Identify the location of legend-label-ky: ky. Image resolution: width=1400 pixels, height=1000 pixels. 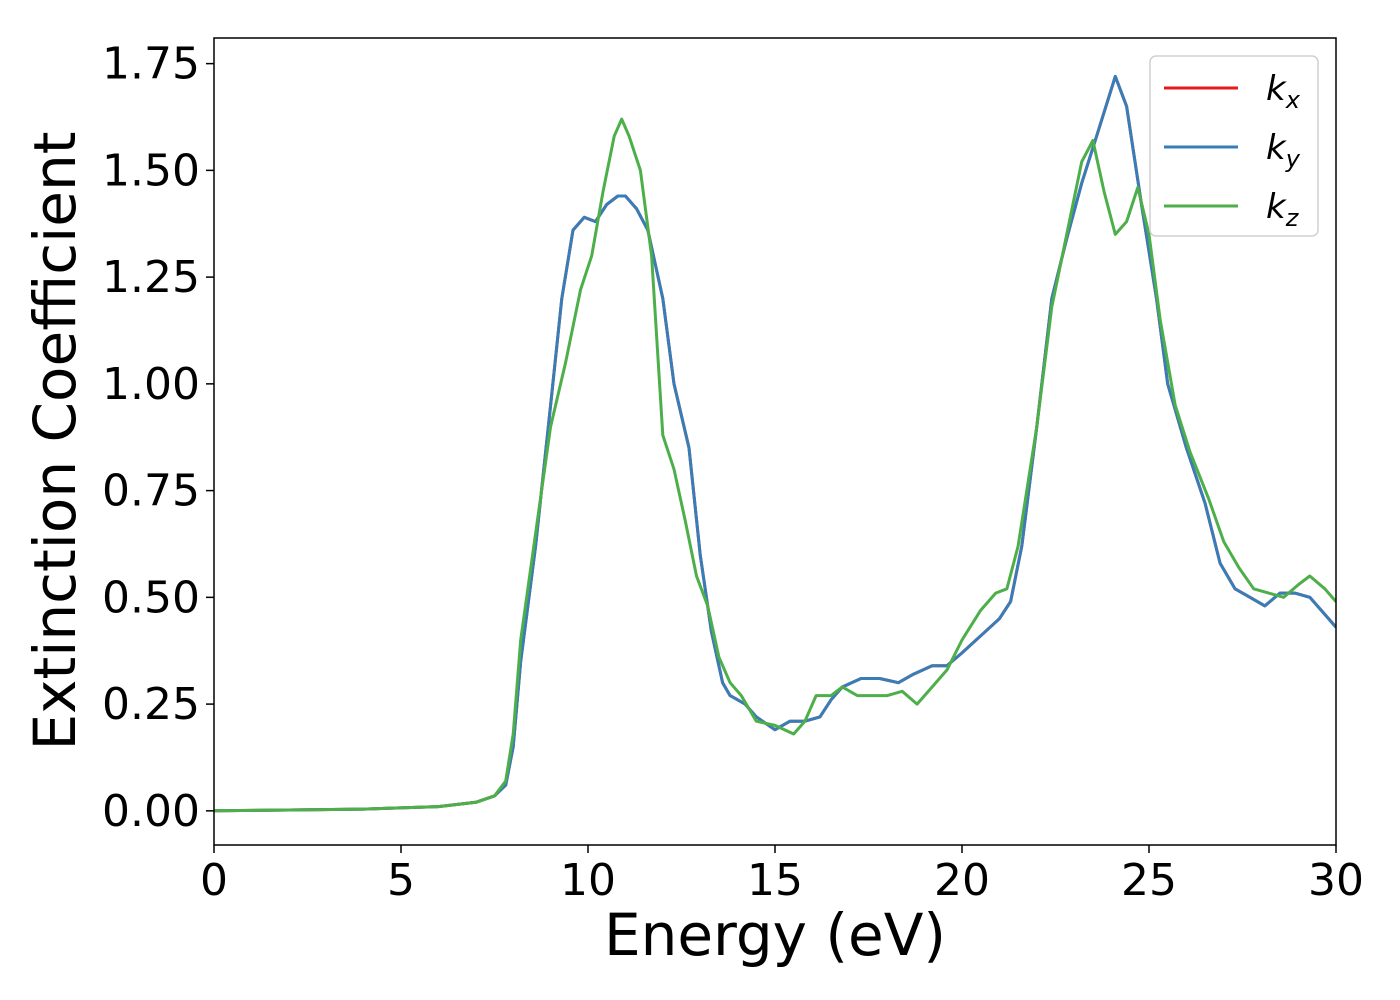
(1283, 150).